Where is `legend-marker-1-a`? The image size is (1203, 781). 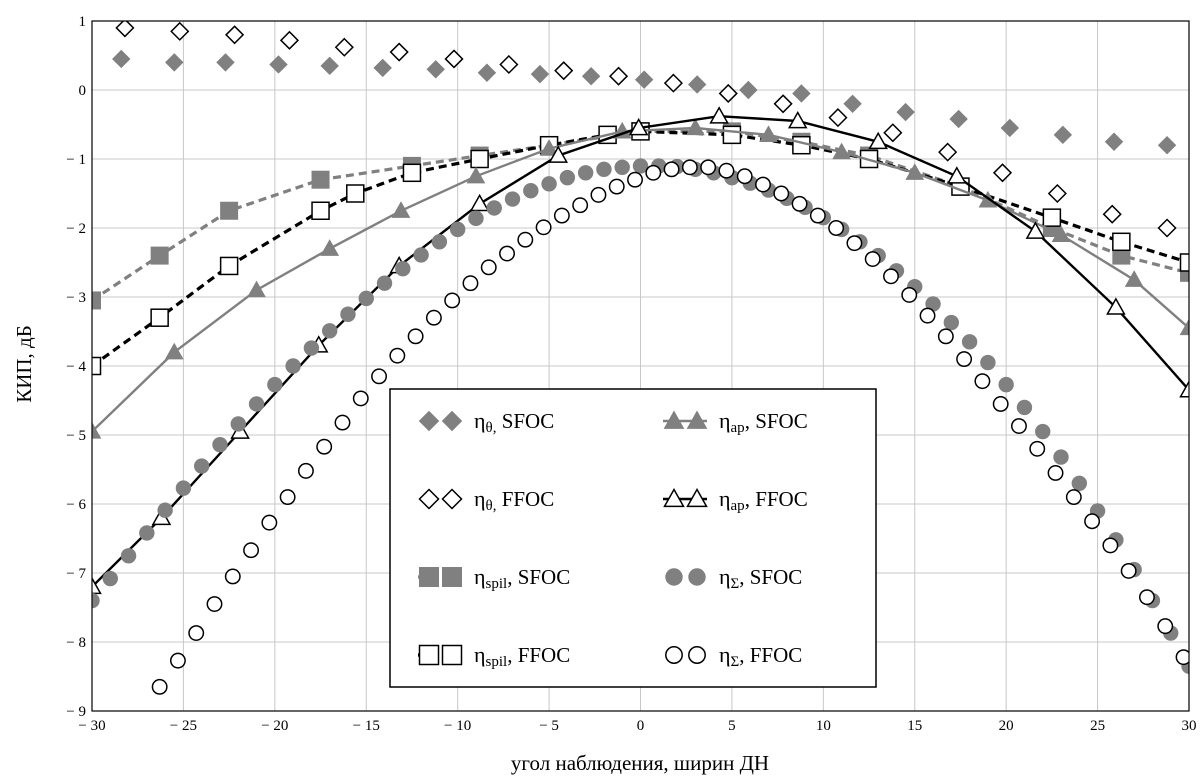
legend-marker-1-a is located at coordinates (429, 499).